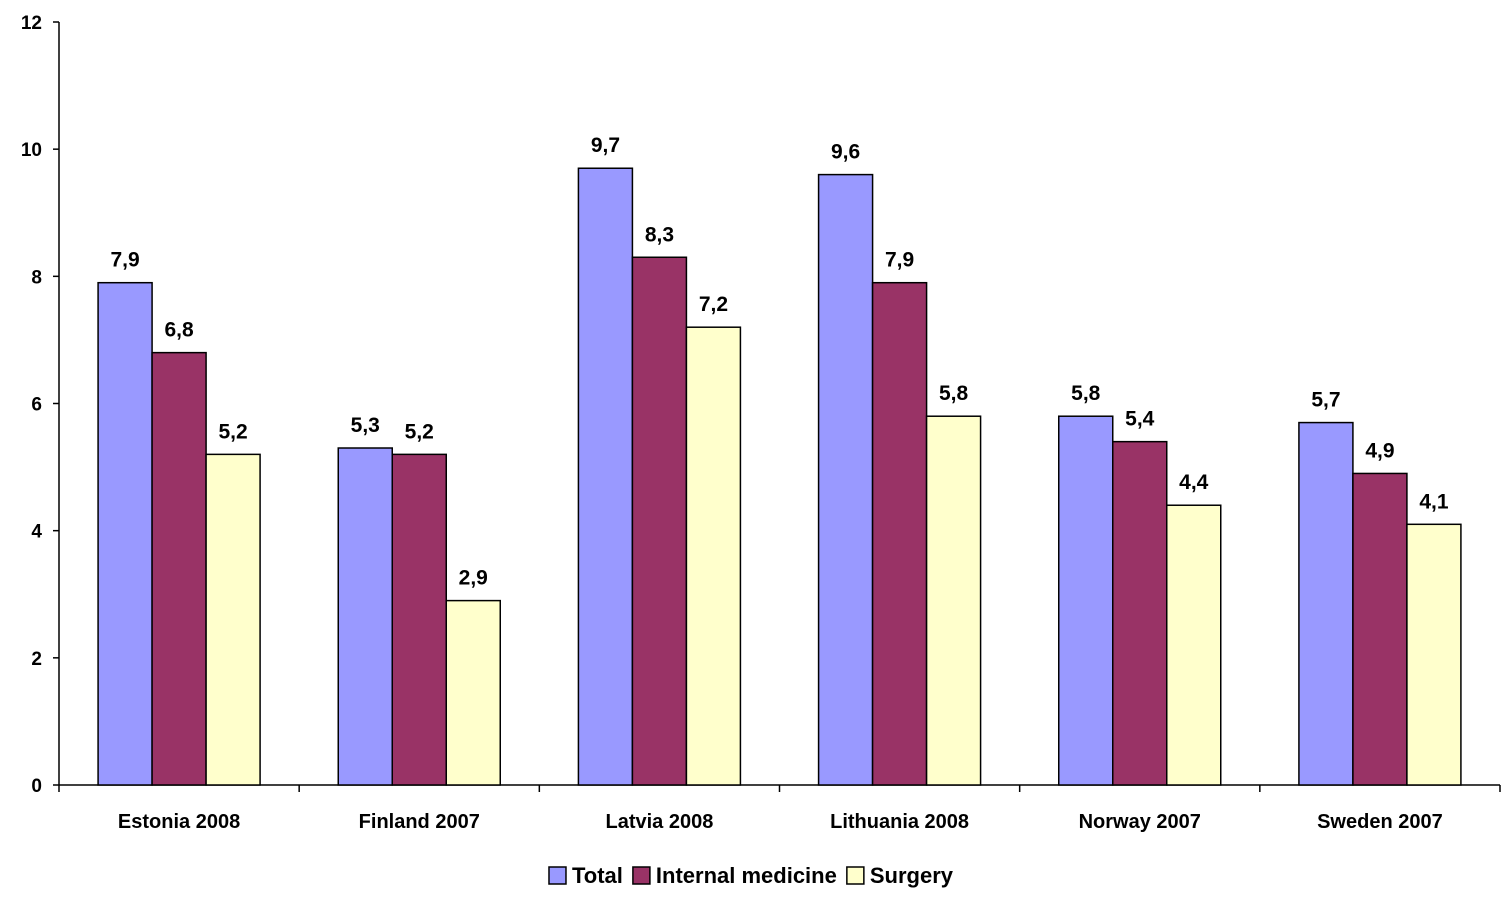 The height and width of the screenshot is (898, 1502). I want to click on x-category-label: Estonia 2008, so click(179, 822).